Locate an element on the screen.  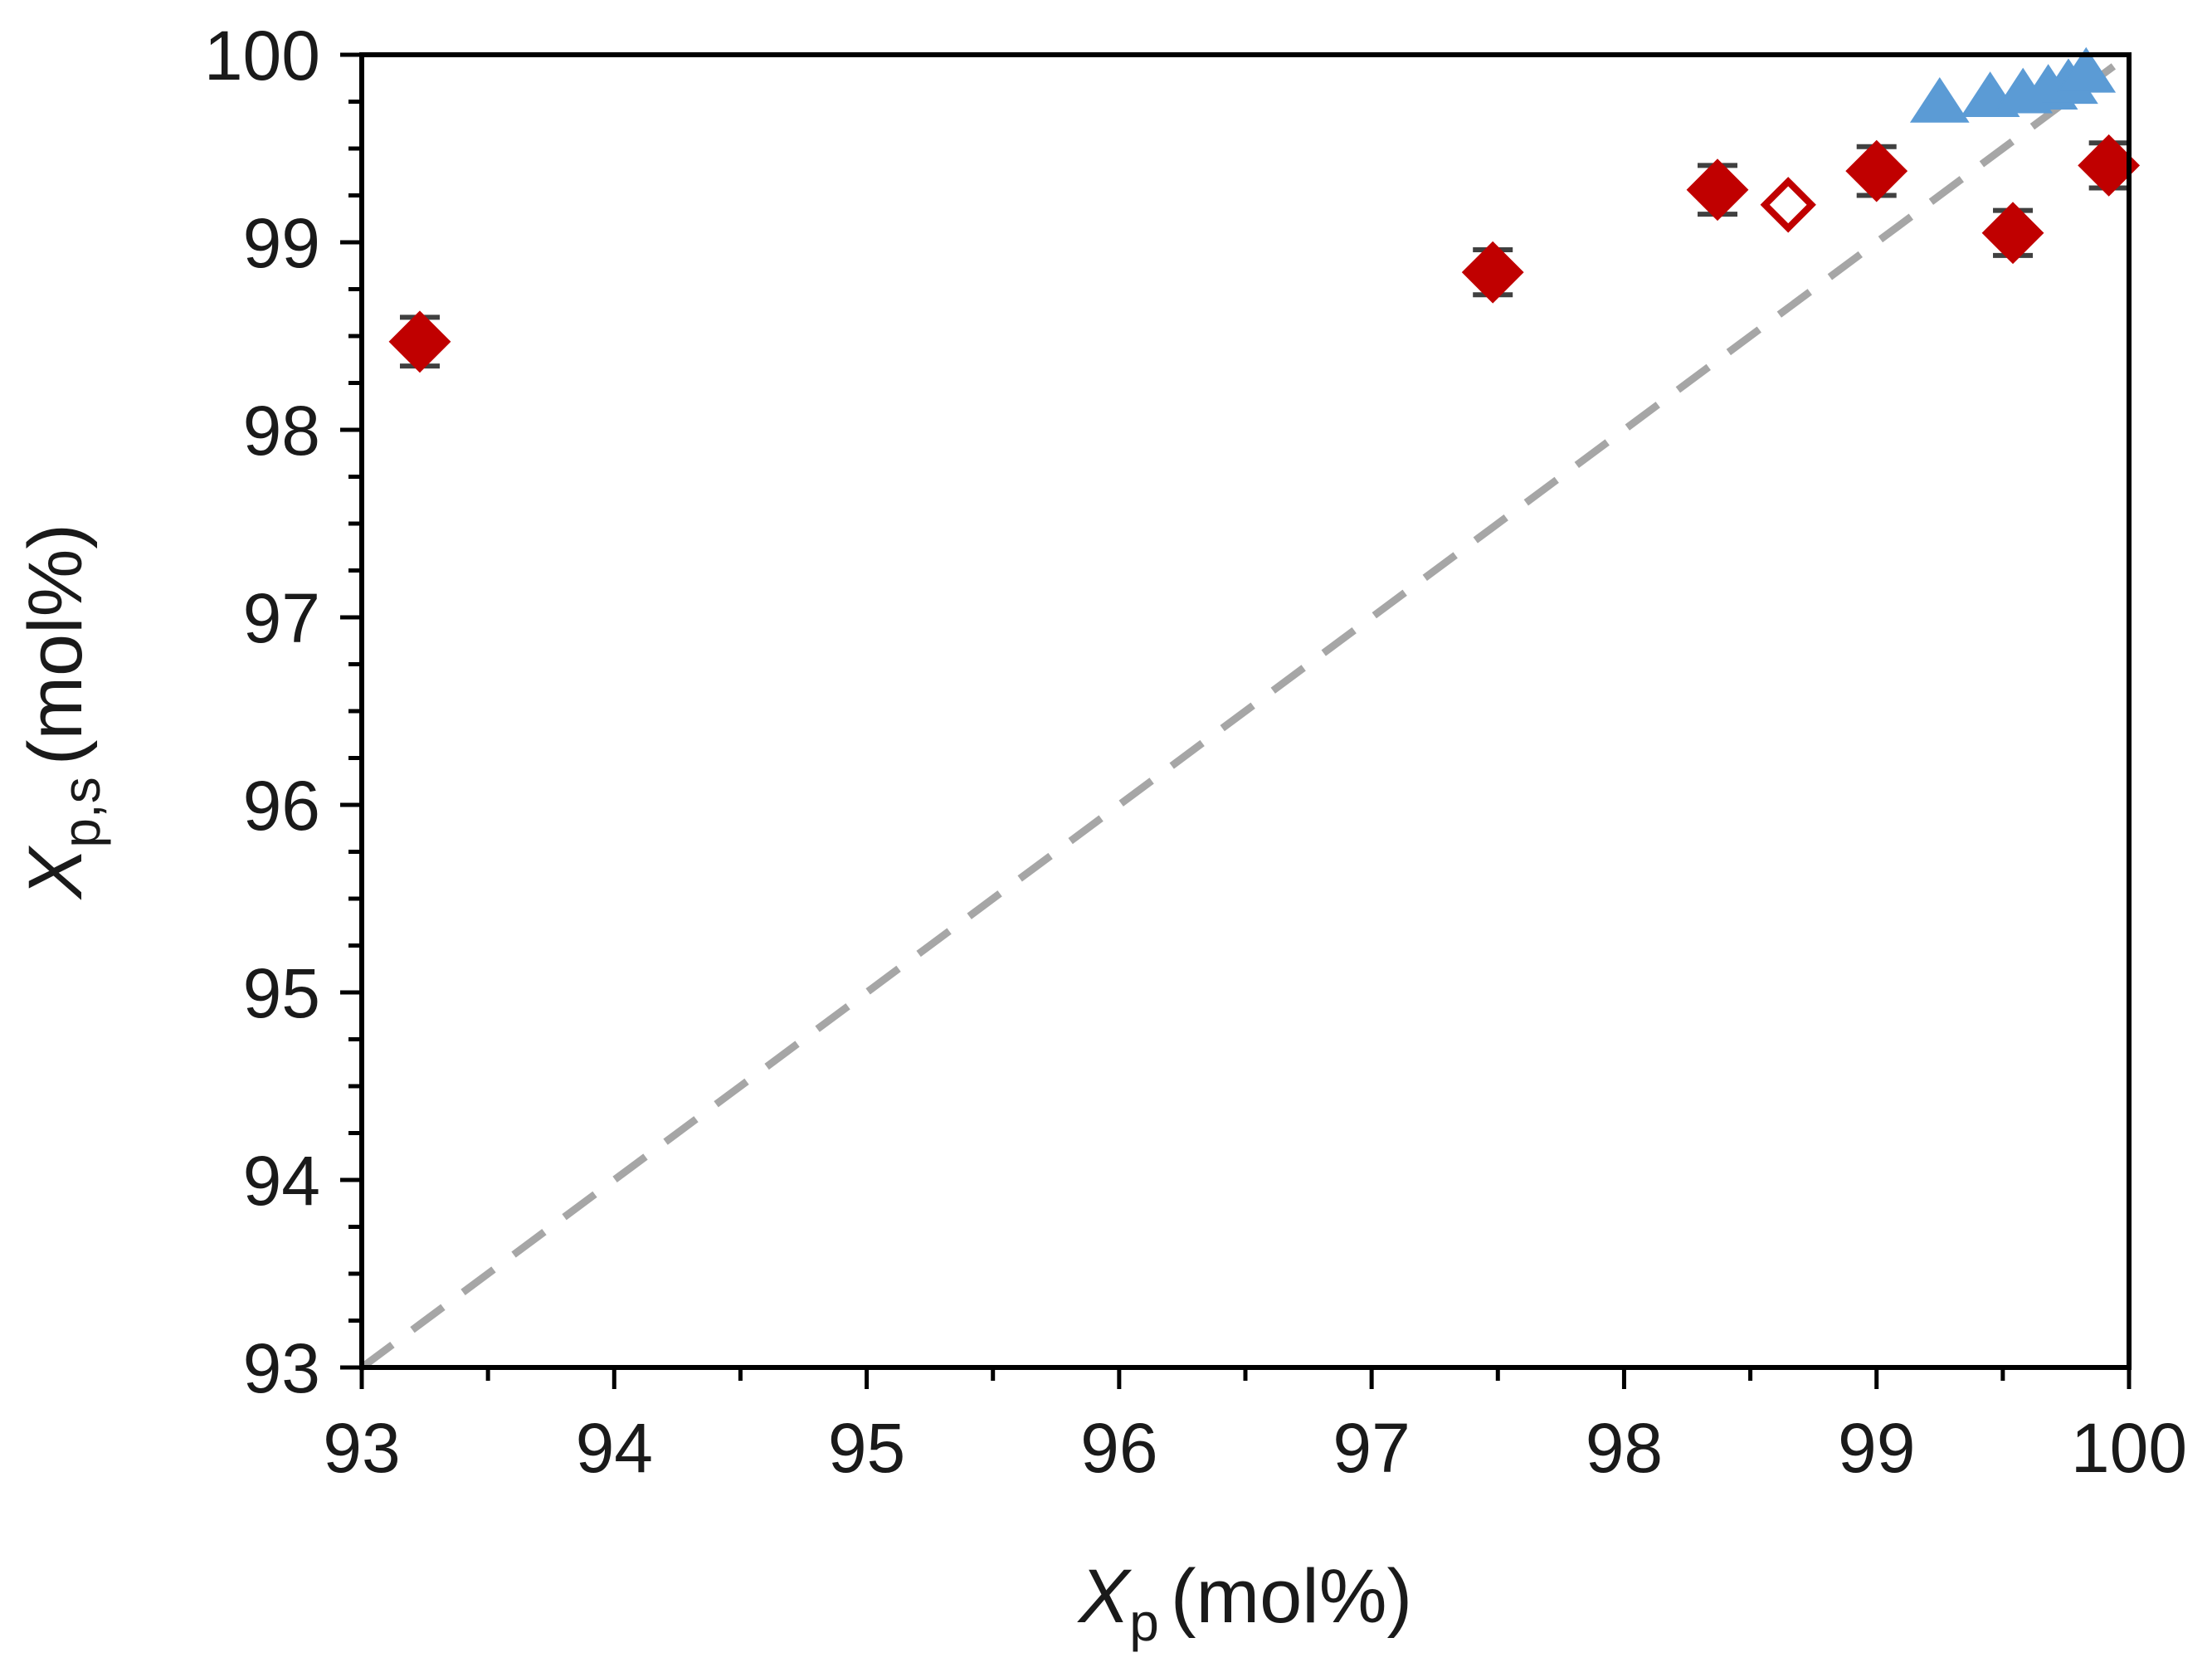
y-tick-label: 97 is located at coordinates (281, 618).